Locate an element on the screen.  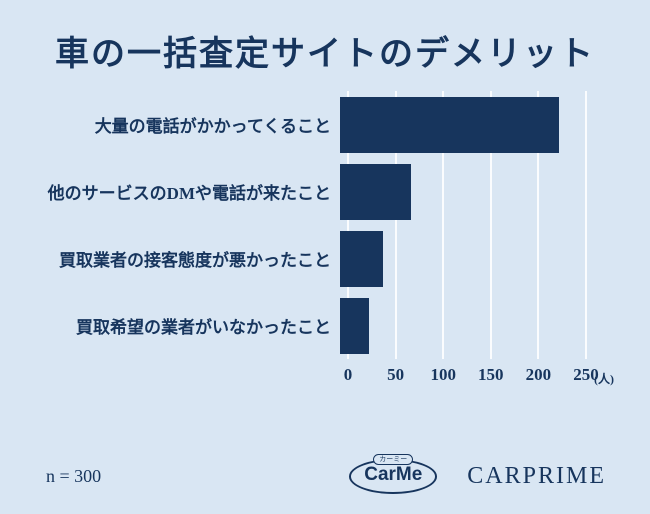
bar-row: 他のサービスのDMや電話が来たこと is located at coordinates (325, 191).